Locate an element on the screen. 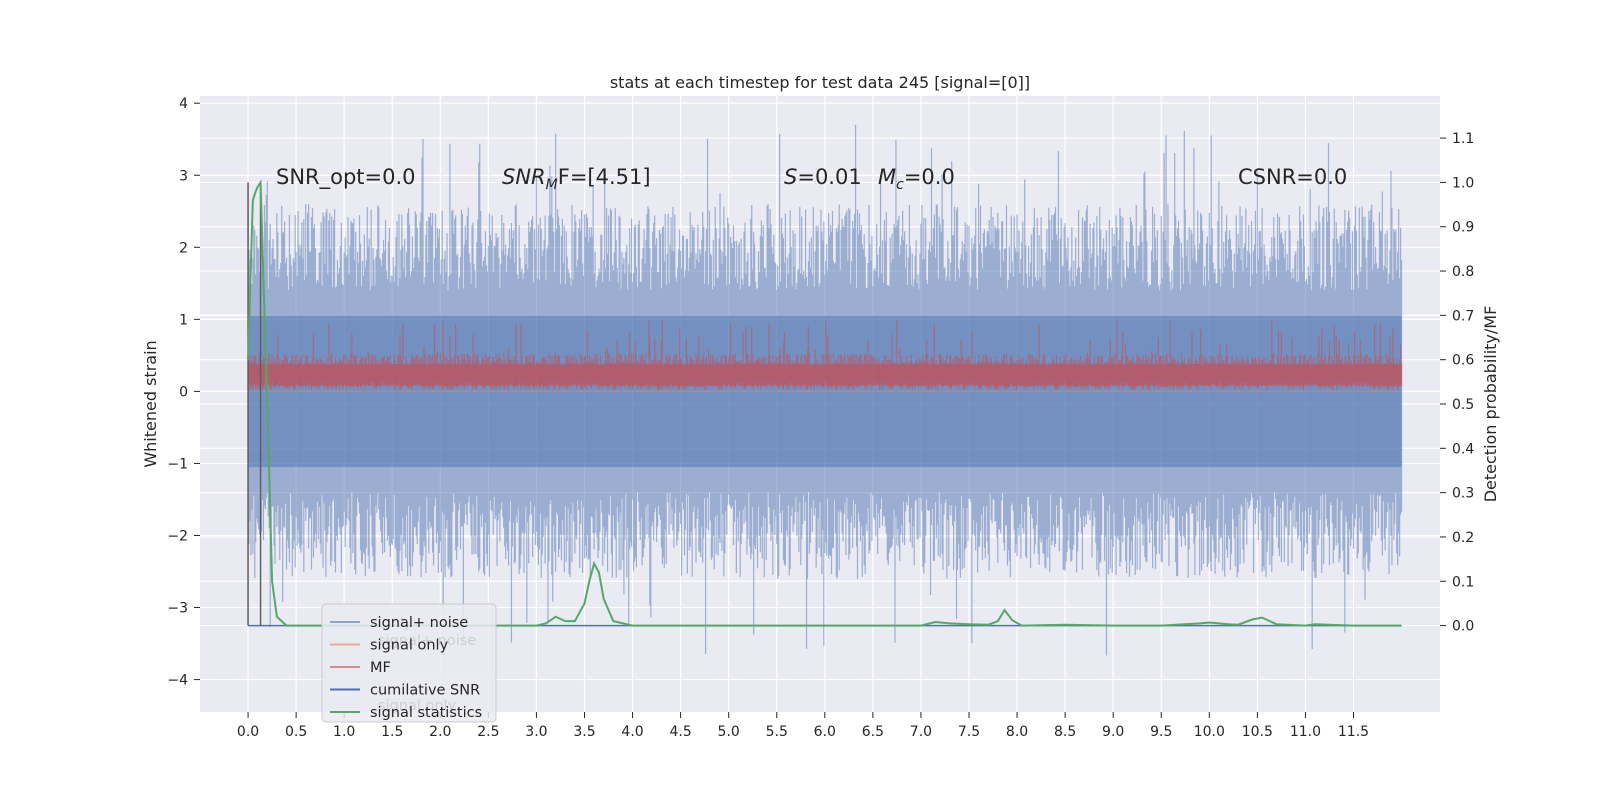  x-tick-label: 7.0 is located at coordinates (921, 732).